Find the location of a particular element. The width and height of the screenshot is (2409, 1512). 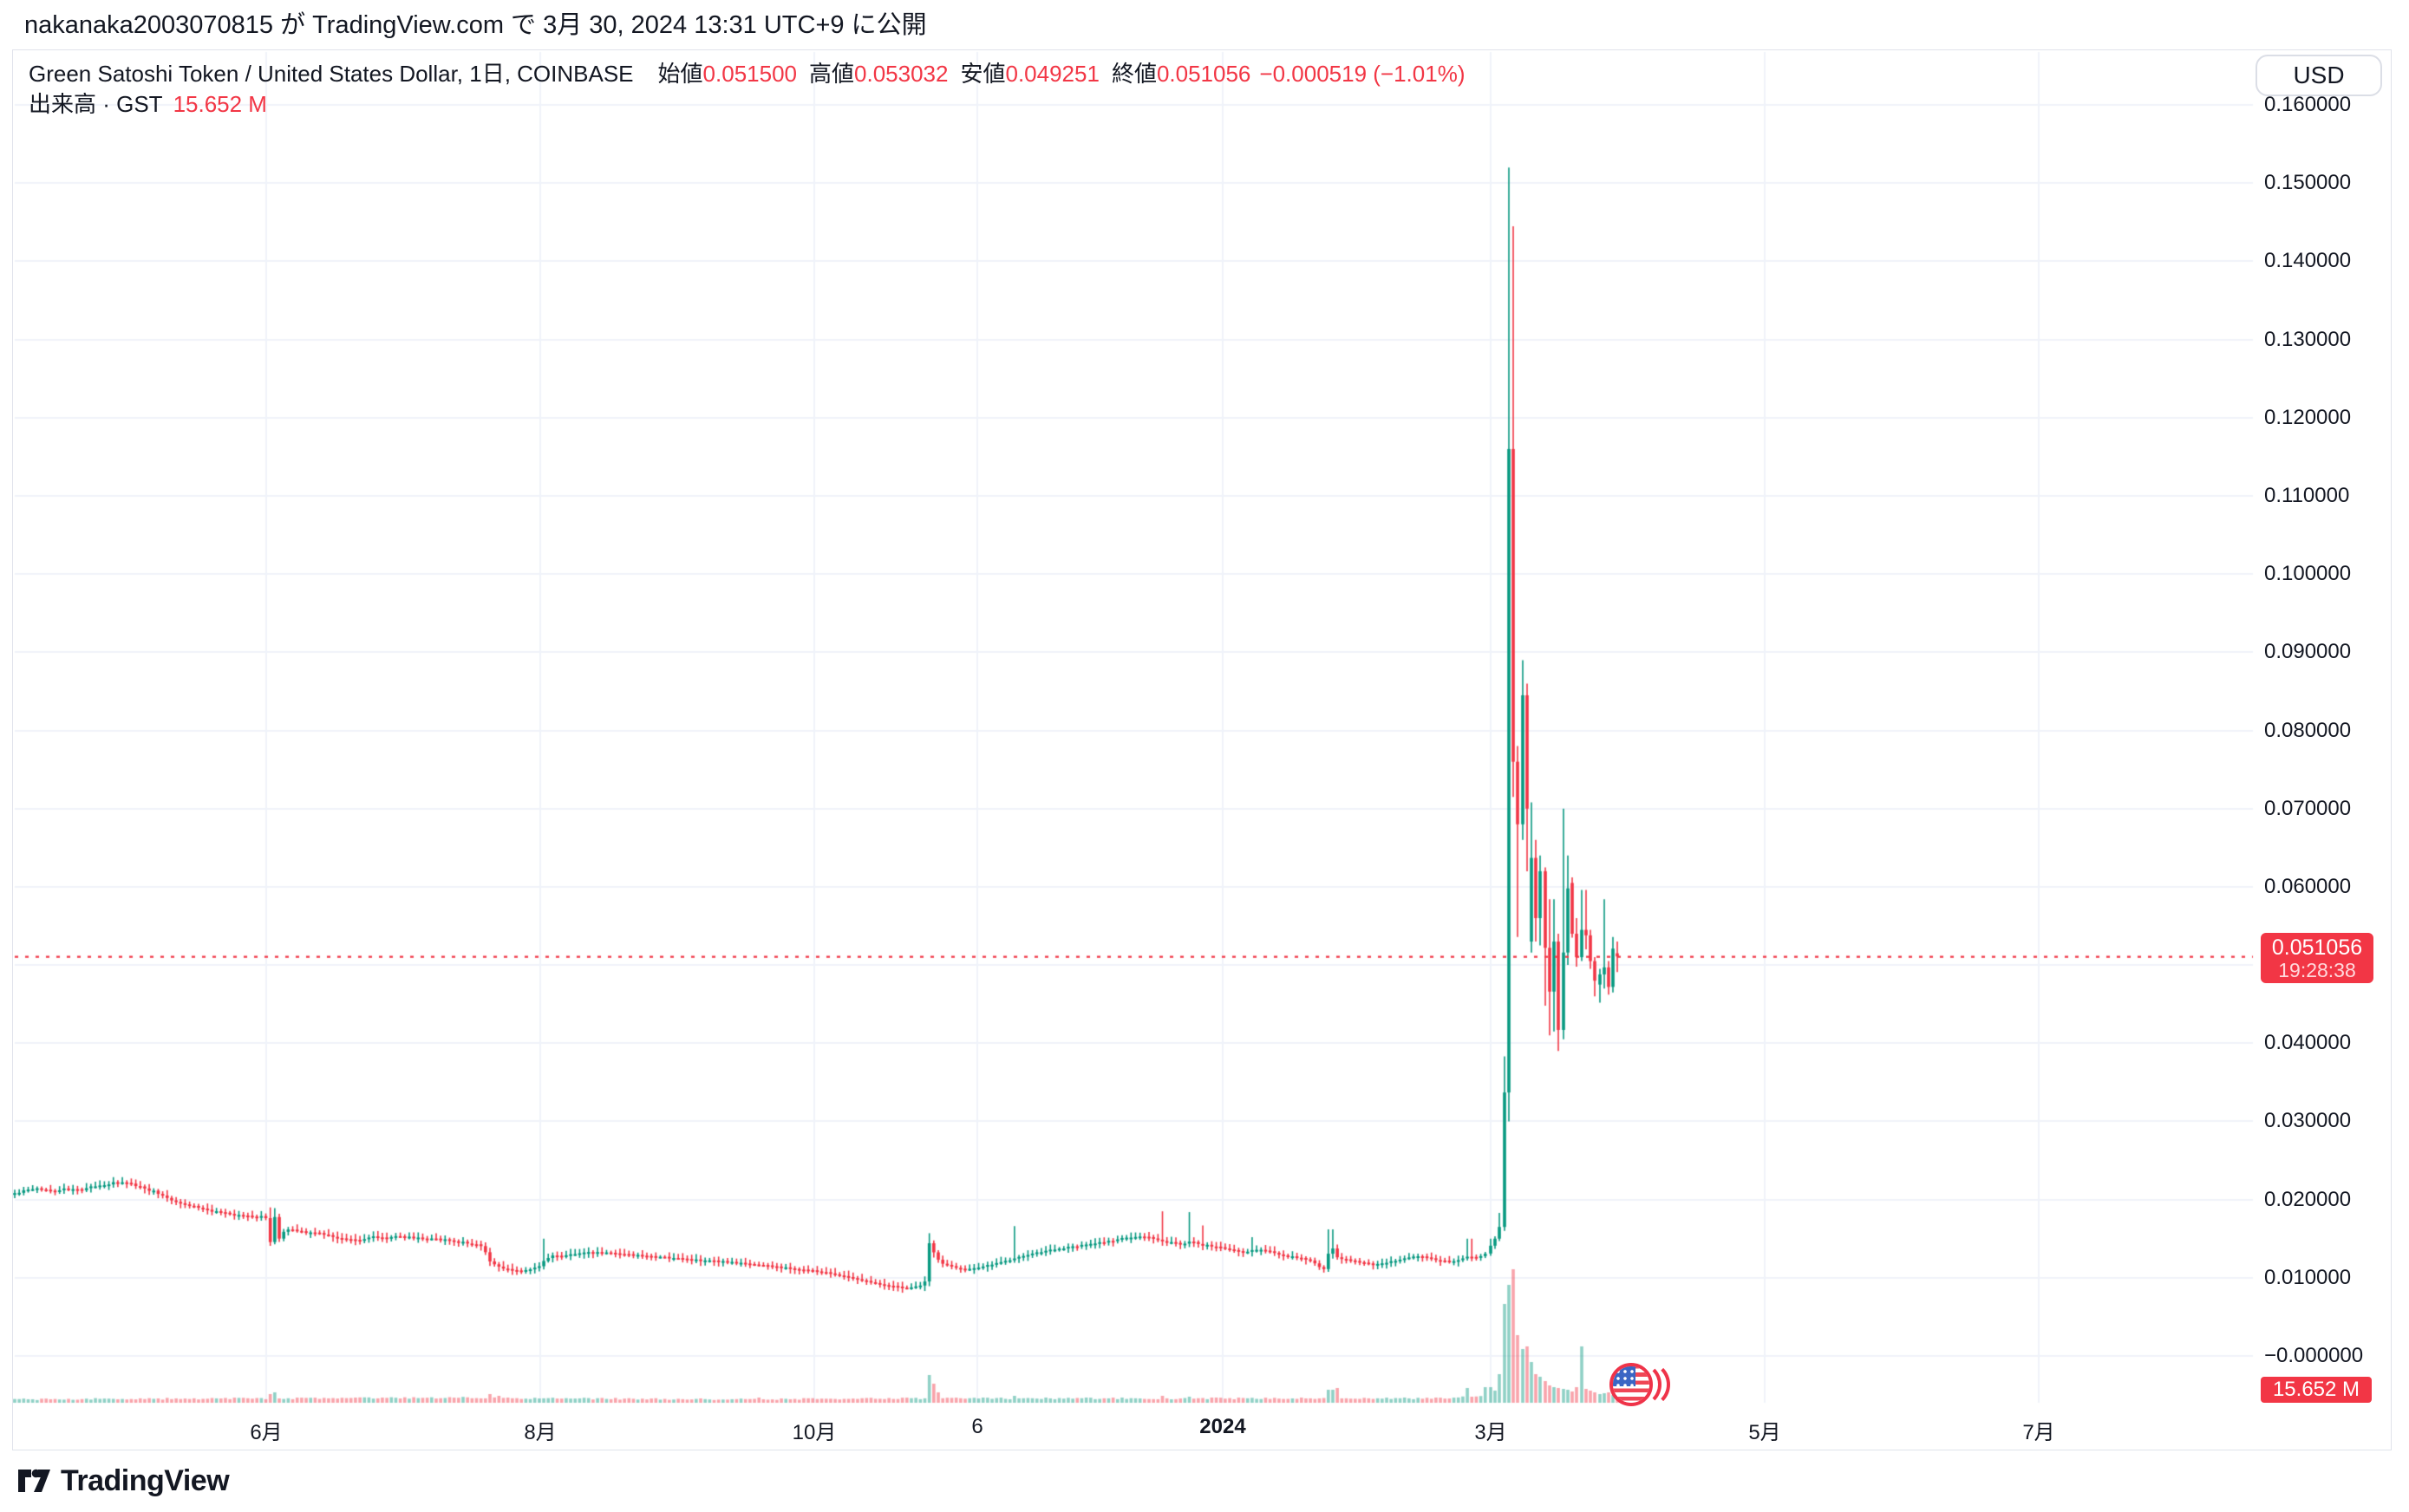

usd-coin-icon is located at coordinates (1642, 1384).